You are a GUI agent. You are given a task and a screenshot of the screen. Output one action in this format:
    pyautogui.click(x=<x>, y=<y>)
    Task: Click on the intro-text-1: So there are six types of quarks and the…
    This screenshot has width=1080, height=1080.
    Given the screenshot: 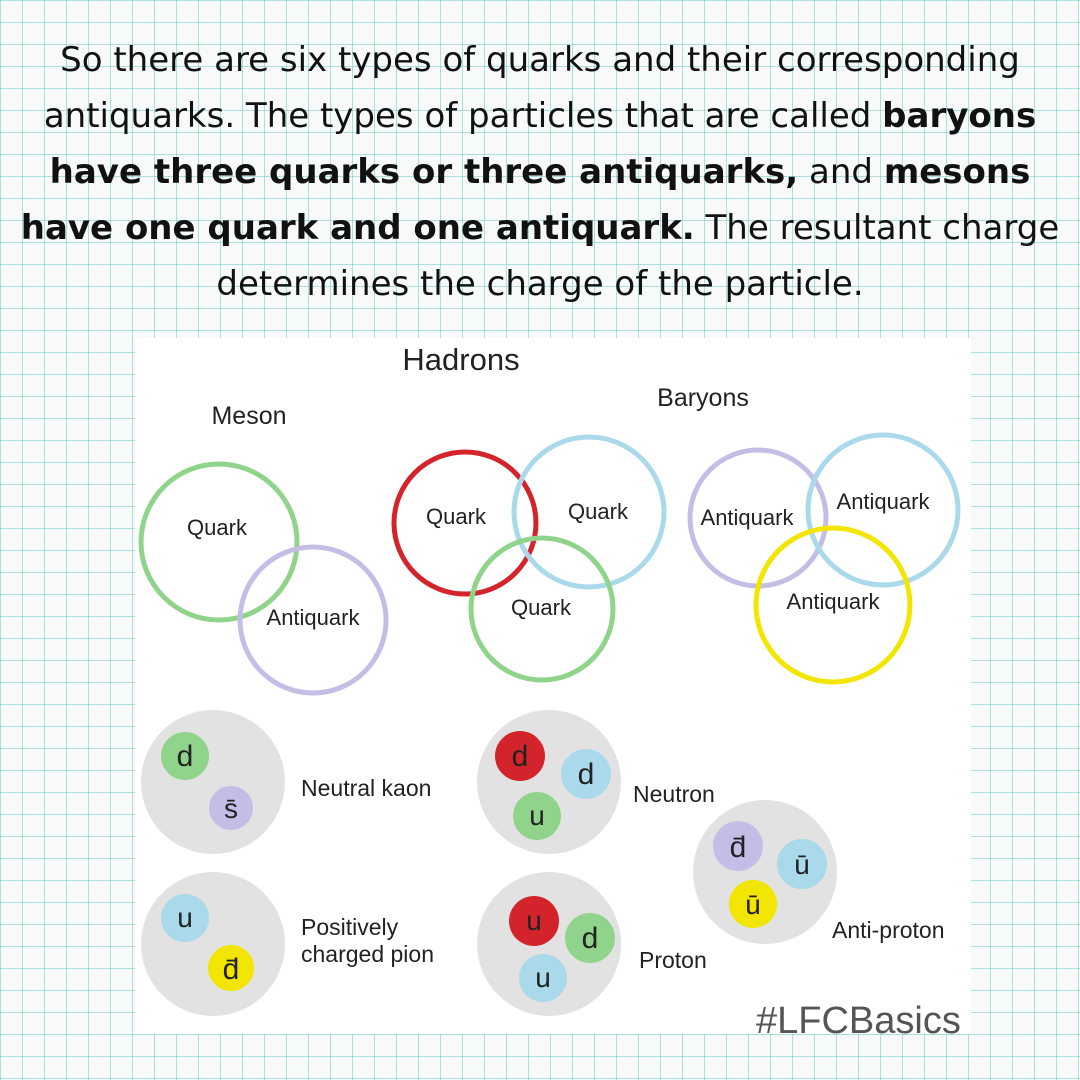 What is the action you would take?
    pyautogui.click(x=531, y=88)
    